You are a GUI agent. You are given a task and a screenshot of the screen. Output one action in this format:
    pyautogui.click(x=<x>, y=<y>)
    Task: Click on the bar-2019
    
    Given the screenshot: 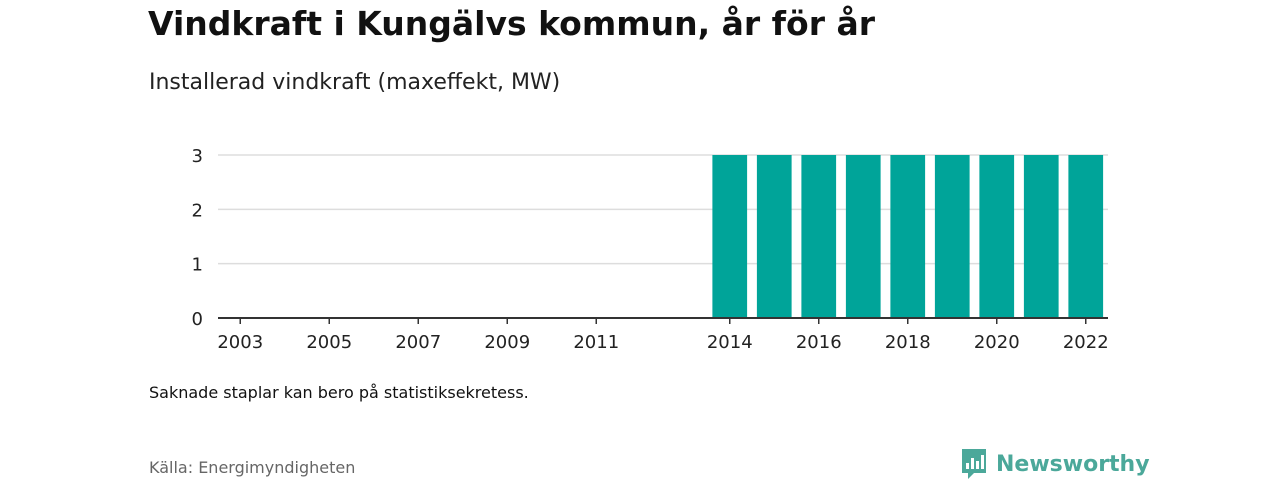 What is the action you would take?
    pyautogui.click(x=952, y=236)
    